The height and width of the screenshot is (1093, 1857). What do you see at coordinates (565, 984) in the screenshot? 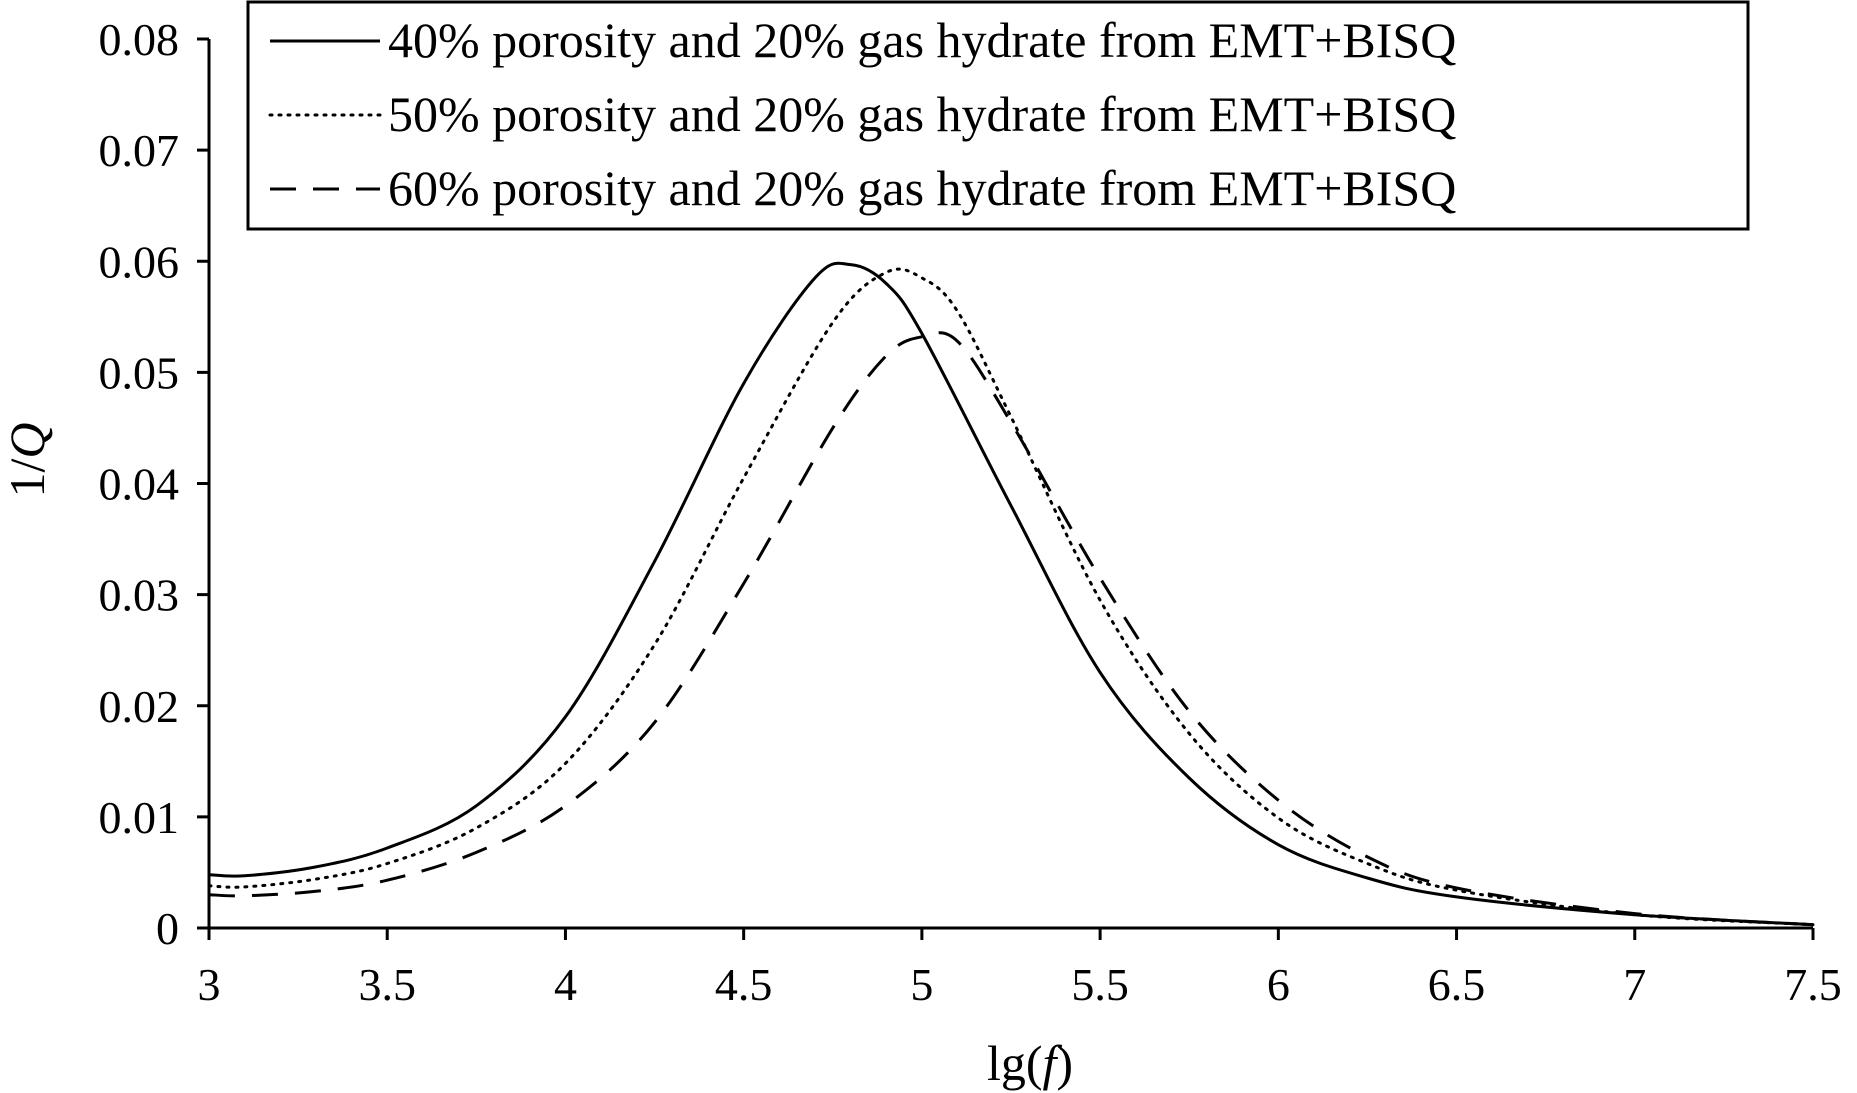
I see `x-tick-label: 4` at bounding box center [565, 984].